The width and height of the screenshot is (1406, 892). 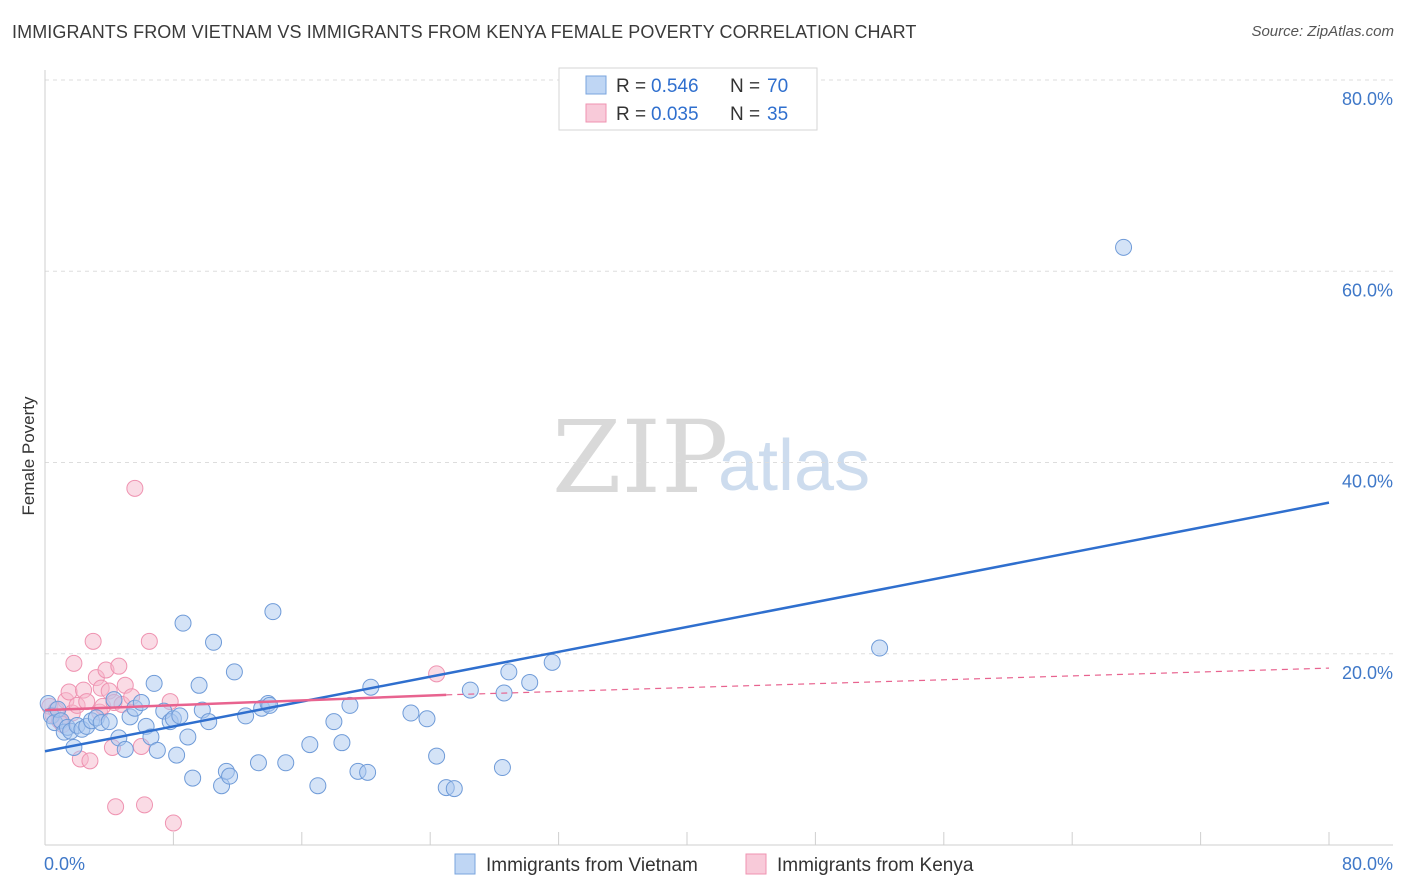 What do you see at coordinates (1367, 290) in the screenshot?
I see `y-tick-label: 60.0%` at bounding box center [1367, 290].